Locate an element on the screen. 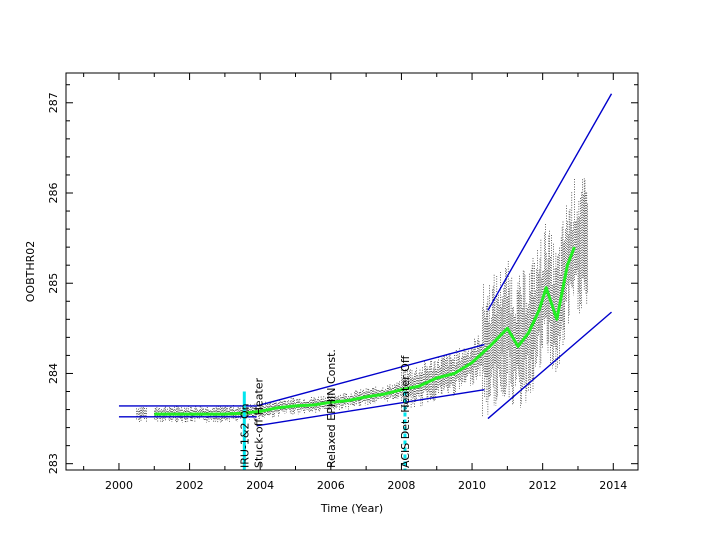 The width and height of the screenshot is (704, 544). y-tick-label: 284 is located at coordinates (53, 373).